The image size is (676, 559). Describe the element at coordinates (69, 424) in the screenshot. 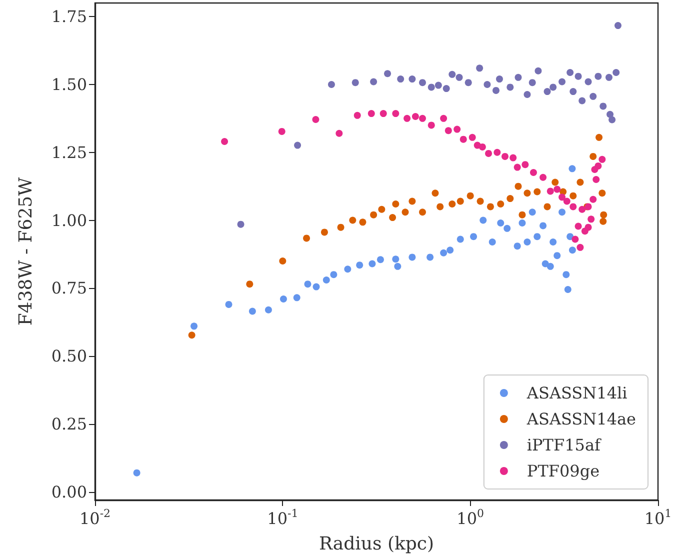

I see `y-tick-label: 0.25` at that location.